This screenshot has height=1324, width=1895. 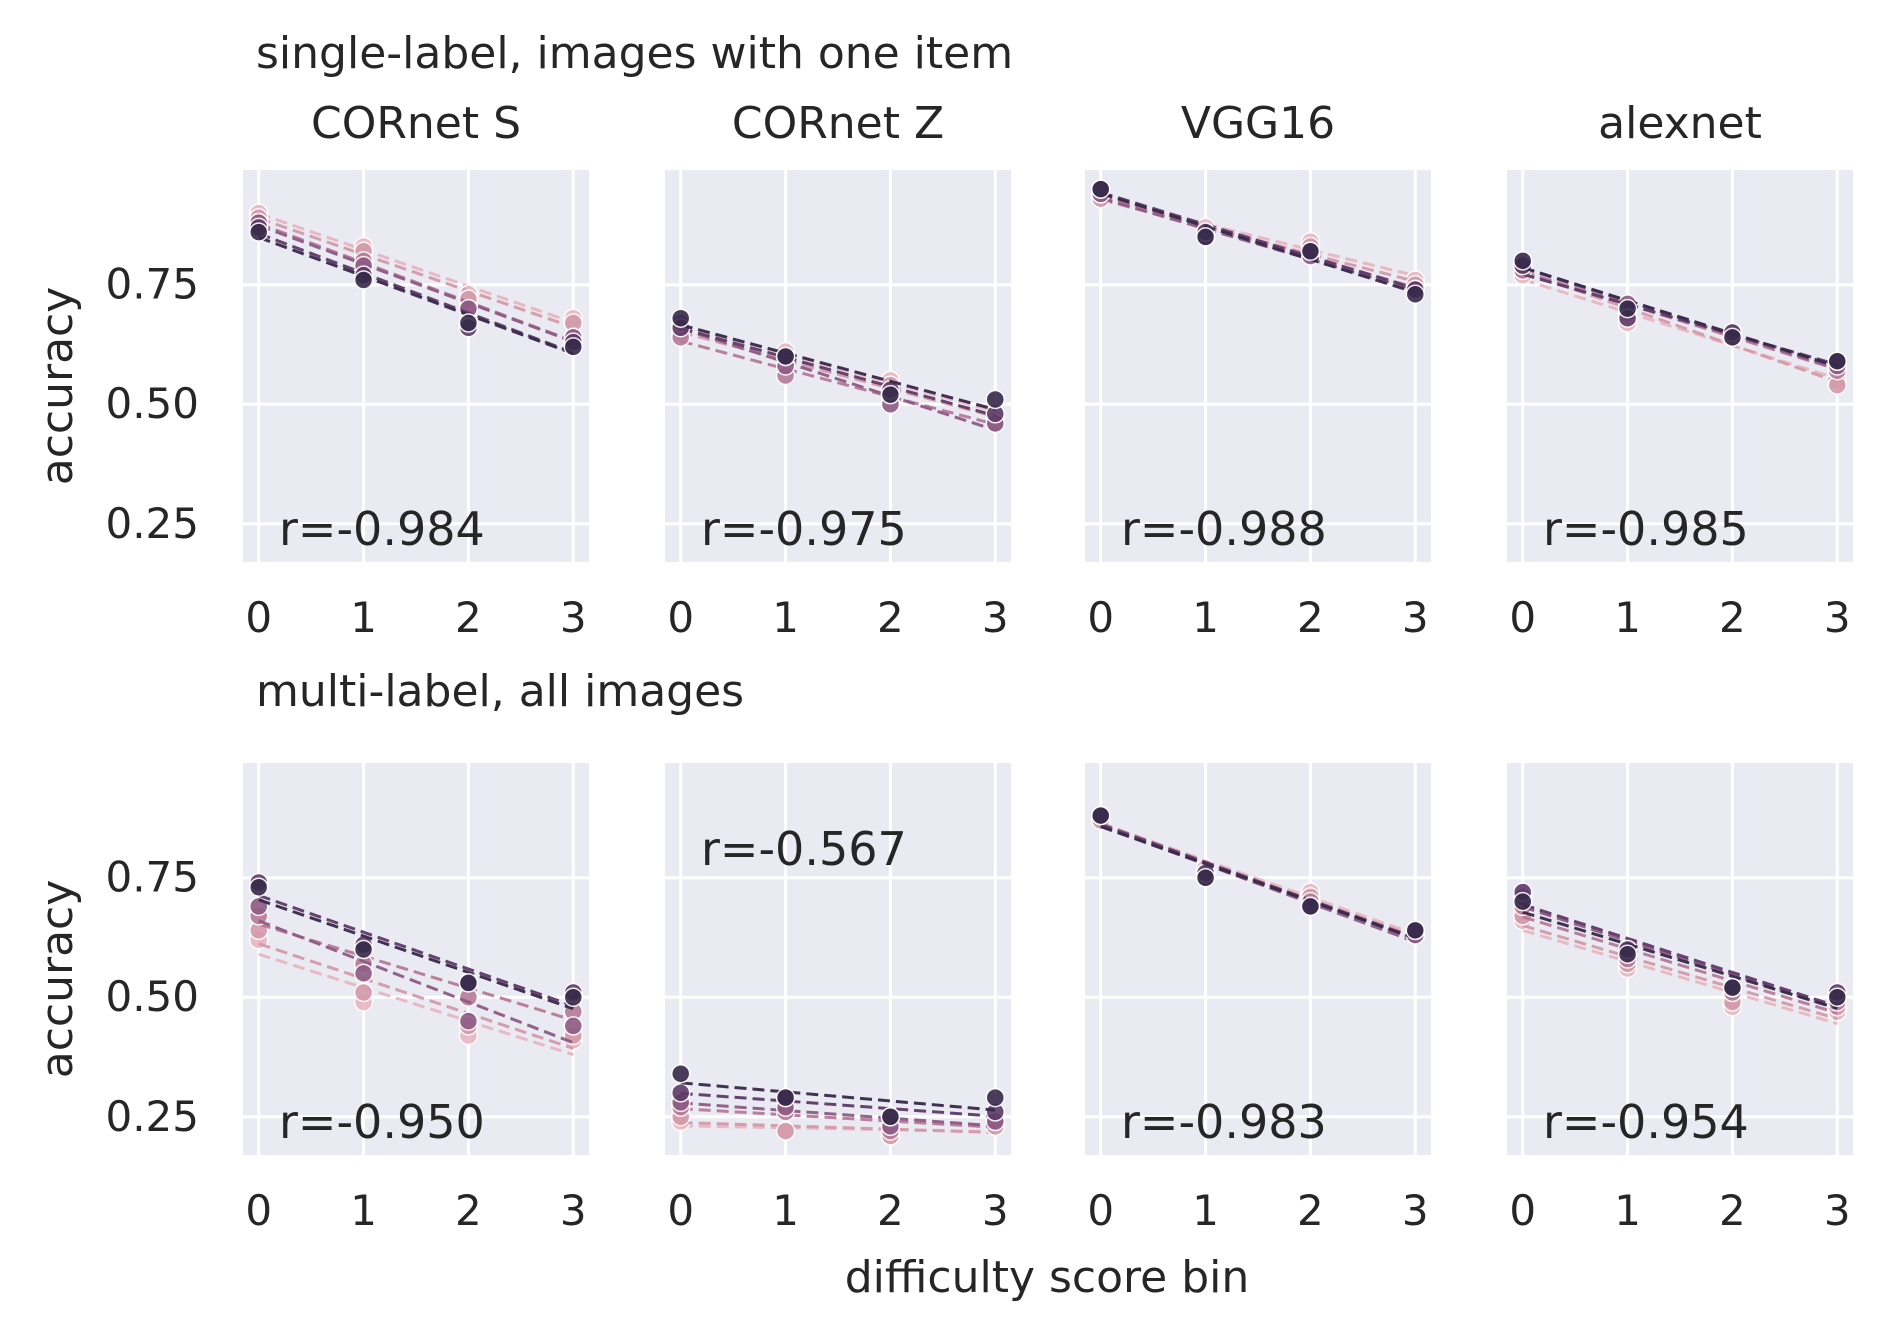 I want to click on panel-0-1: 0 1 2 3 CORnet Z r=-0.975, so click(x=838, y=370).